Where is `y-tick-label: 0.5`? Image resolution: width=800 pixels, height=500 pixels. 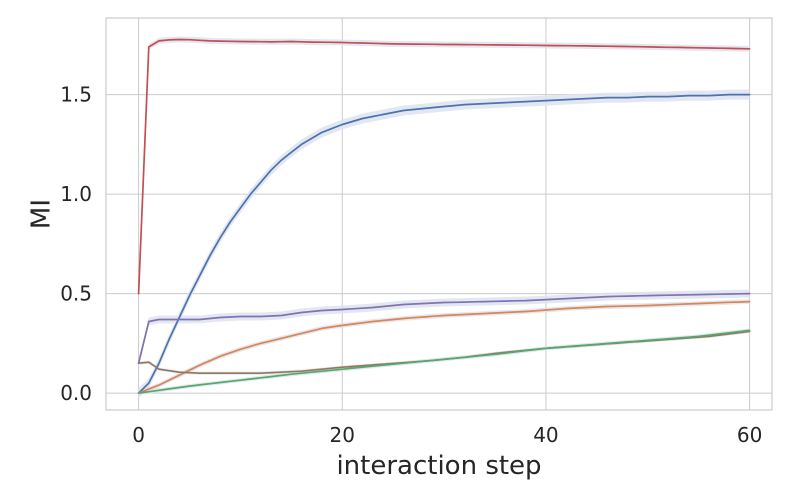 y-tick-label: 0.5 is located at coordinates (76, 294).